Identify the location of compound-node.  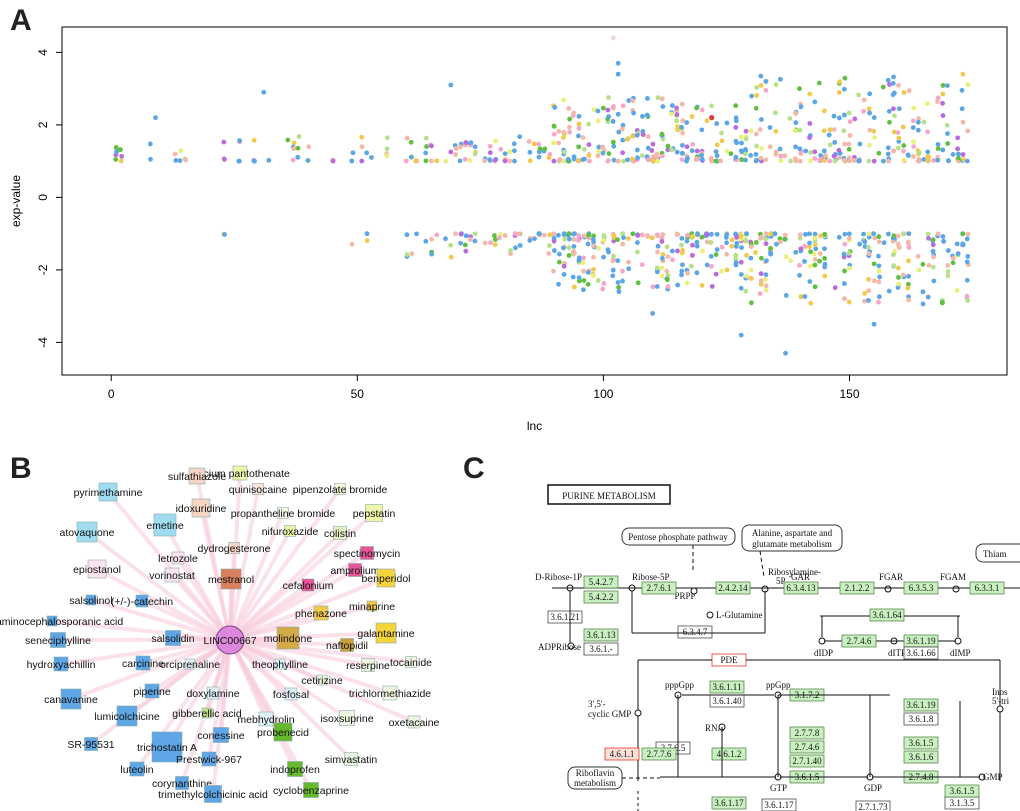
(710, 615).